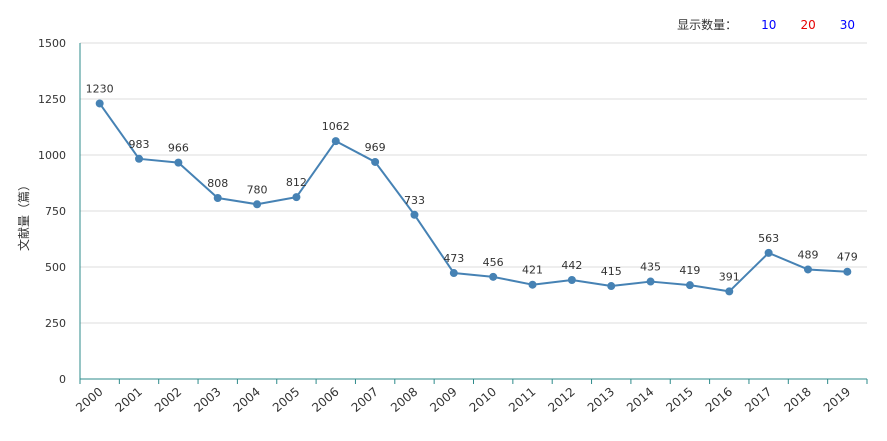 The height and width of the screenshot is (441, 887). Describe the element at coordinates (129, 400) in the screenshot. I see `x-tick-label: 2001` at that location.